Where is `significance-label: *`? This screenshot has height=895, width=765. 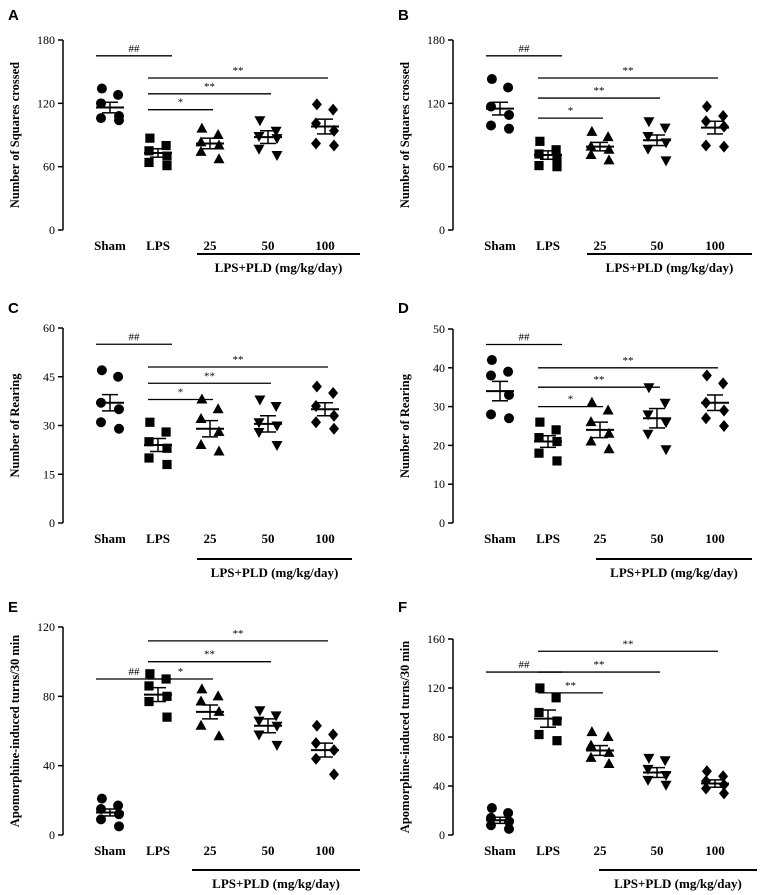
significance-label: * is located at coordinates (571, 400).